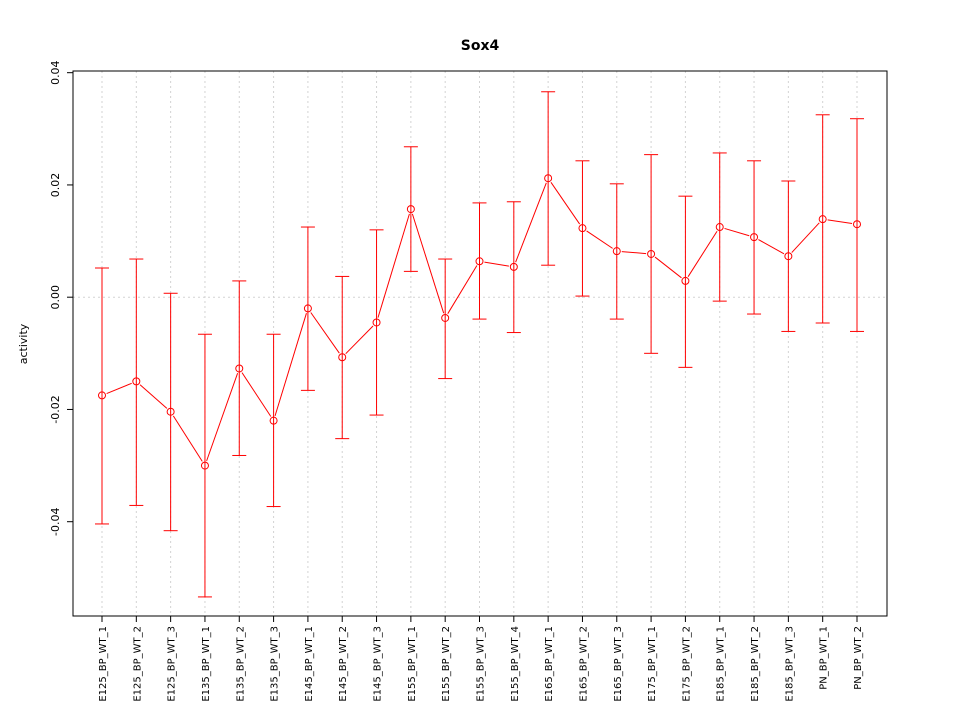  Describe the element at coordinates (824, 658) in the screenshot. I see `x-tick-label: PN_BP_WT_1` at that location.